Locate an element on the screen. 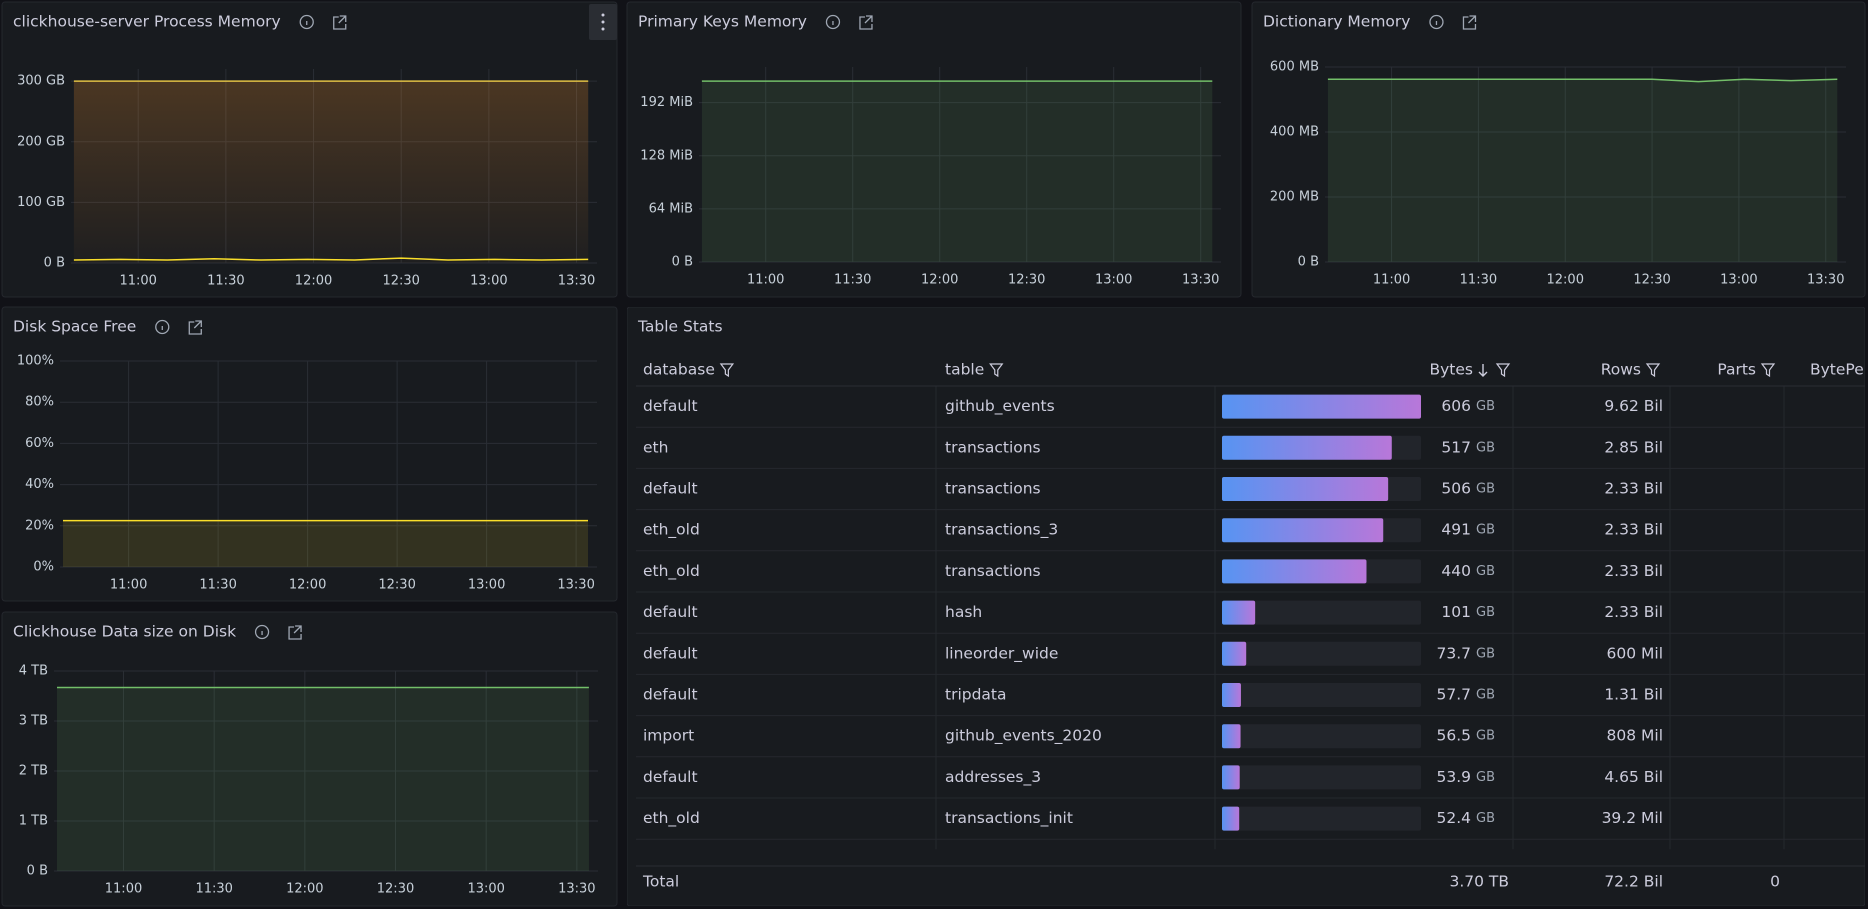 This screenshot has width=1868, height=909. y-tick-label: 192 MiB is located at coordinates (666, 102).